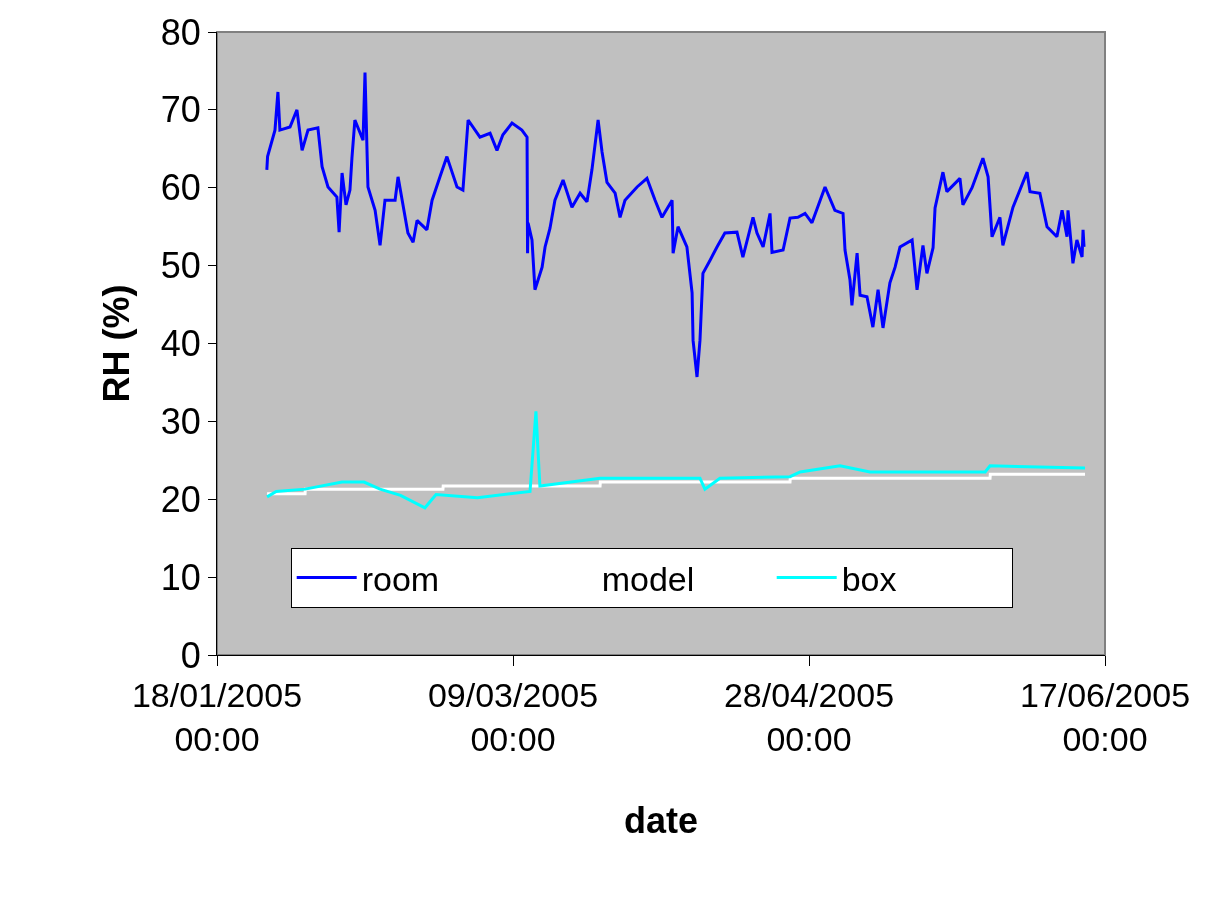 Image resolution: width=1221 pixels, height=907 pixels. What do you see at coordinates (180, 110) in the screenshot?
I see `y-tick-label: 70` at bounding box center [180, 110].